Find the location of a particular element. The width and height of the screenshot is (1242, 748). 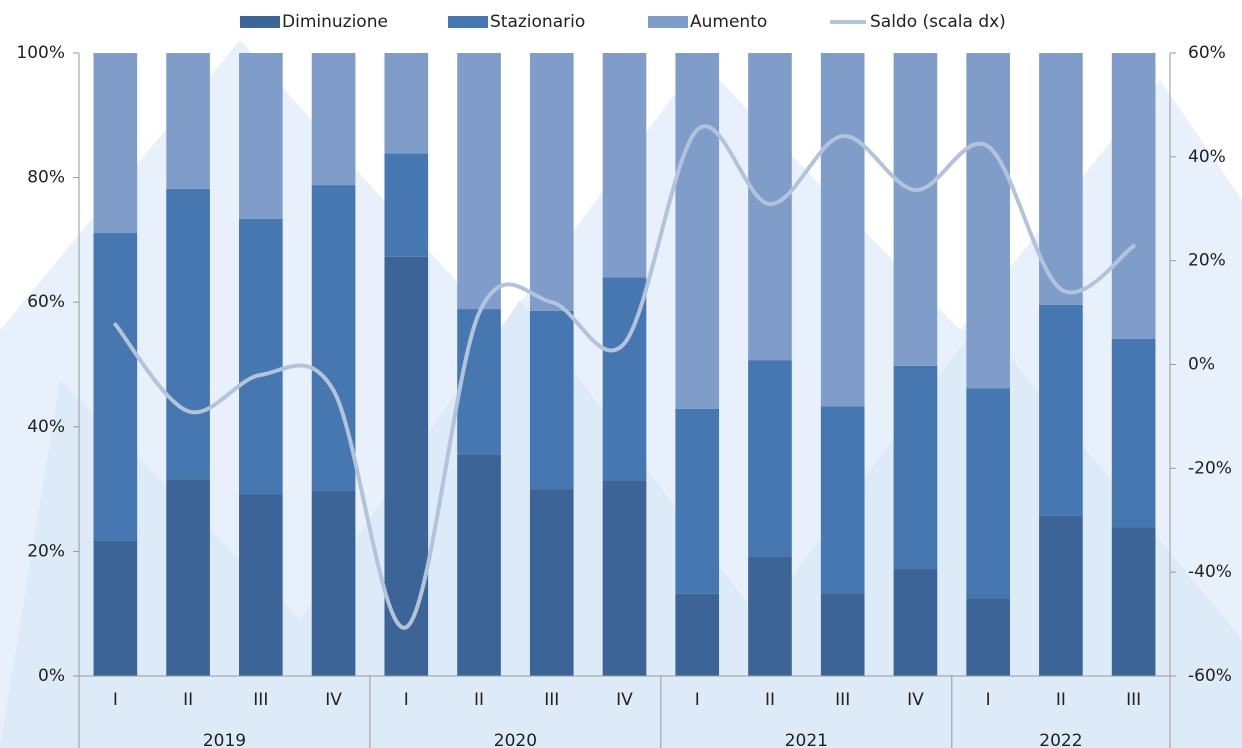

y-tick-label: 0% is located at coordinates (51, 676).